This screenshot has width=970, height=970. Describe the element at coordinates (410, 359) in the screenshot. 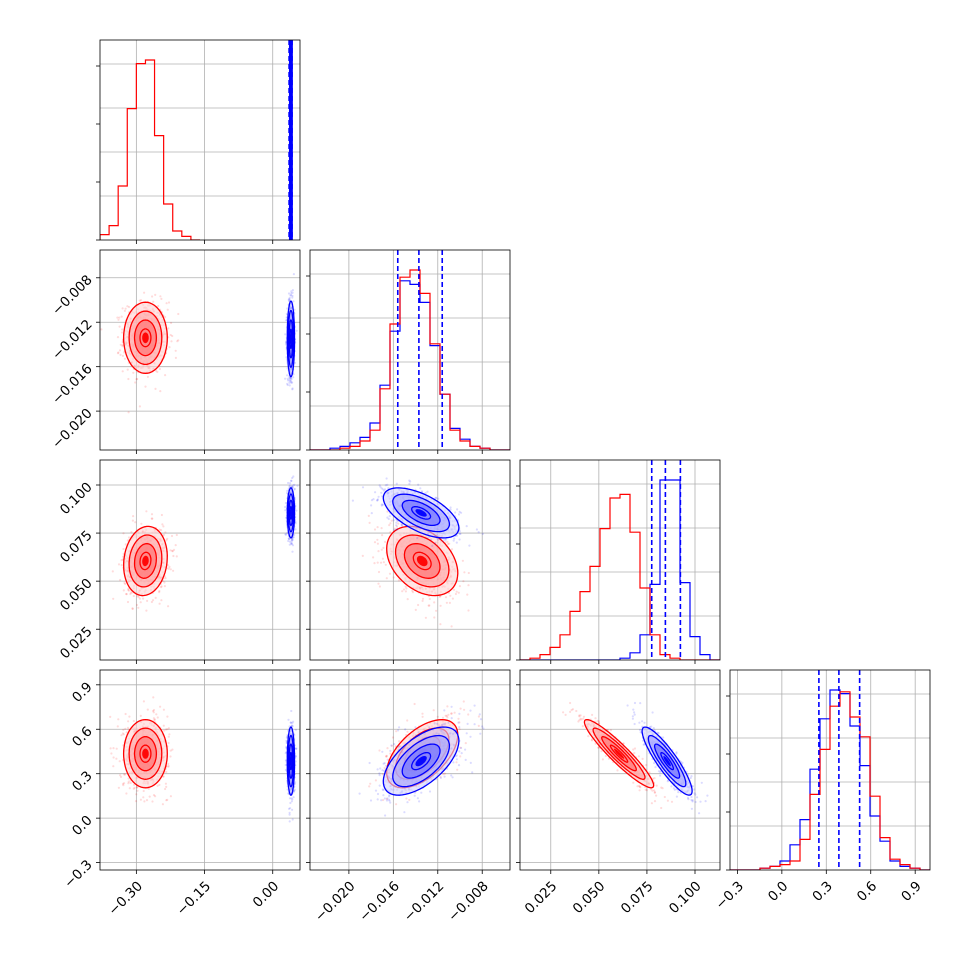

I see `red-histogram` at that location.